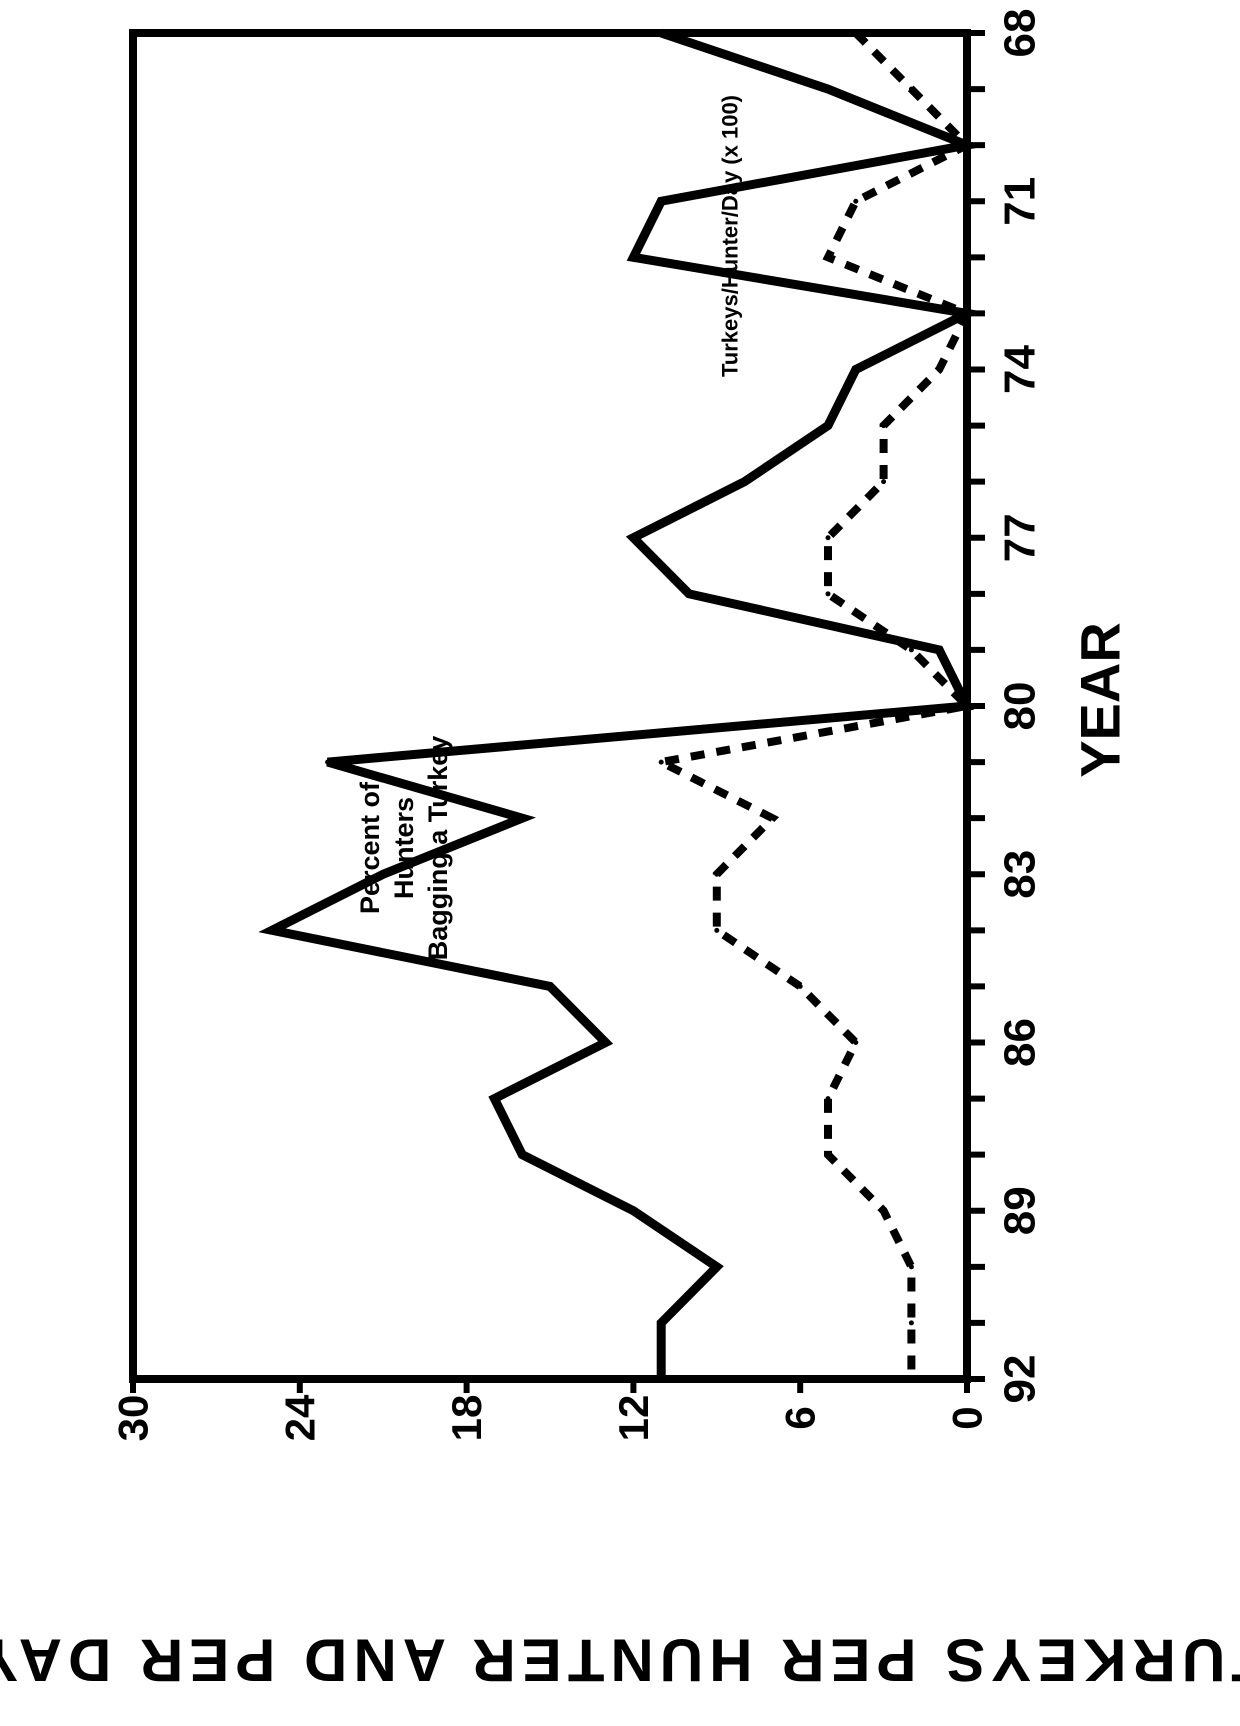 This screenshot has height=1726, width=1240. Describe the element at coordinates (1020, 874) in the screenshot. I see `x-tick-label: 83` at that location.